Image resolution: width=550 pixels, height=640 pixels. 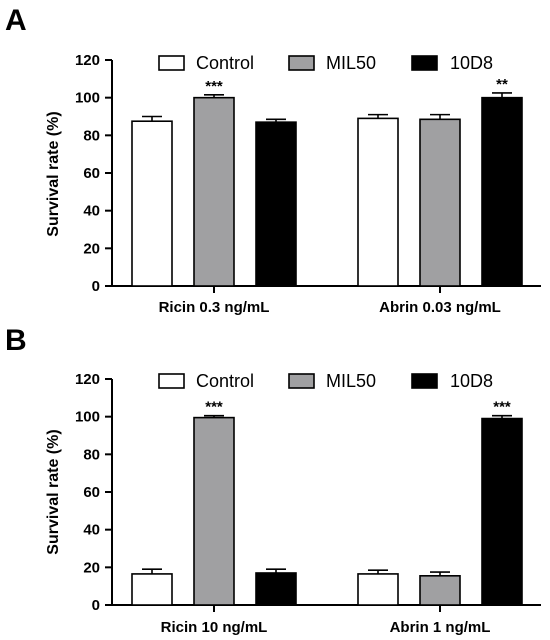 What do you see at coordinates (502, 84) in the screenshot?
I see `significance-marker: **` at bounding box center [502, 84].